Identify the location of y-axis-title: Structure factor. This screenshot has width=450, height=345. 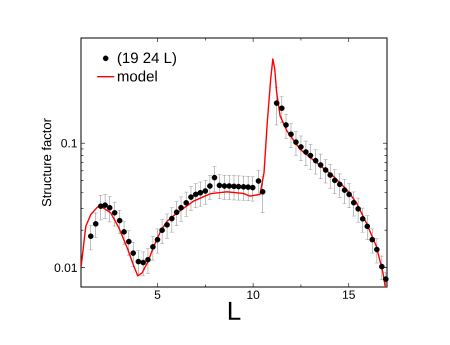
(47, 162).